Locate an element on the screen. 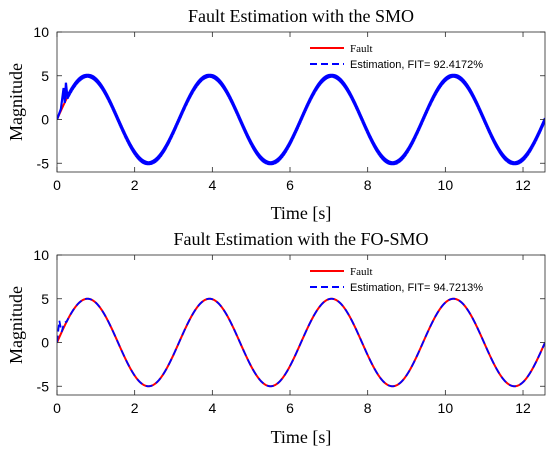  legend-entry-estimation: Estimation, FIT= 94.7213% is located at coordinates (416, 288).